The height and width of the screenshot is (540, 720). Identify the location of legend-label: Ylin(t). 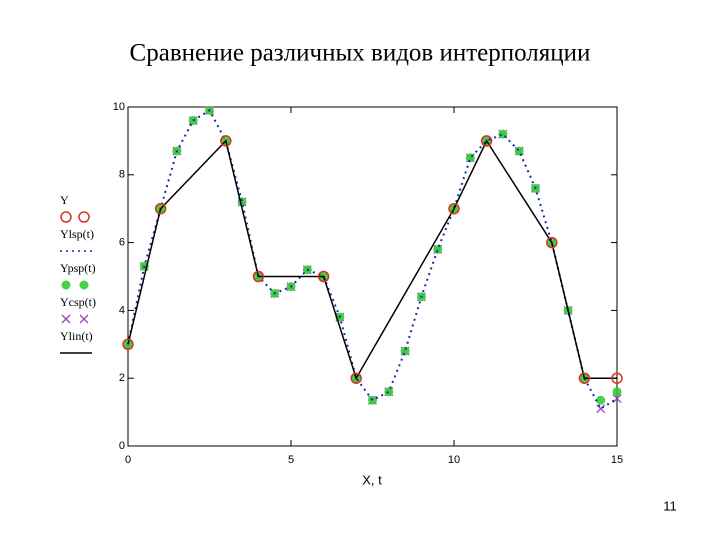
(76, 336).